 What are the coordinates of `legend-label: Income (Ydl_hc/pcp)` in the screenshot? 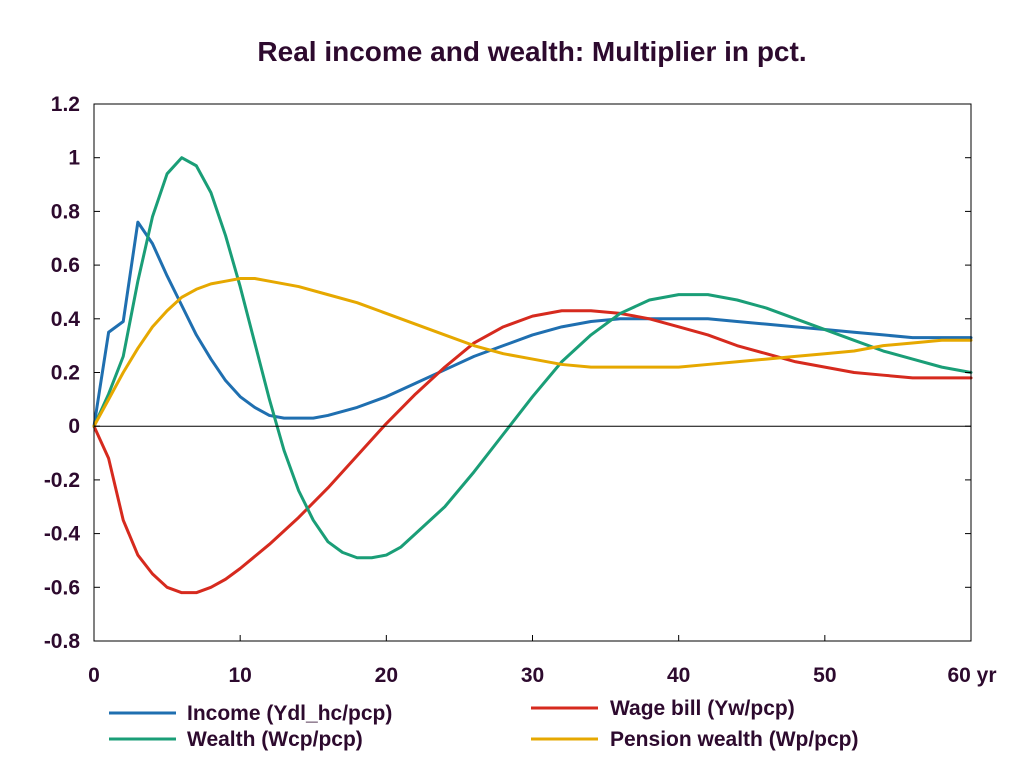 It's located at (289, 713).